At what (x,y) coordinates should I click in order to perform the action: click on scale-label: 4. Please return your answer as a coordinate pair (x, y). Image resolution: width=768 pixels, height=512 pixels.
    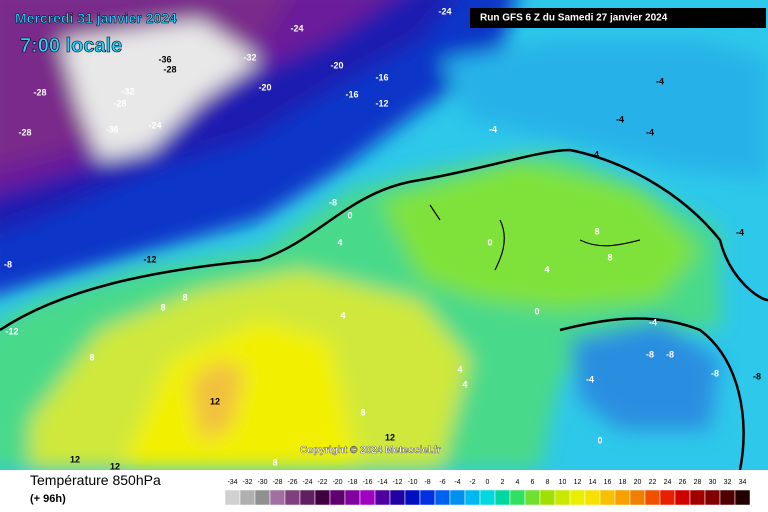
    Looking at the image, I should click on (518, 482).